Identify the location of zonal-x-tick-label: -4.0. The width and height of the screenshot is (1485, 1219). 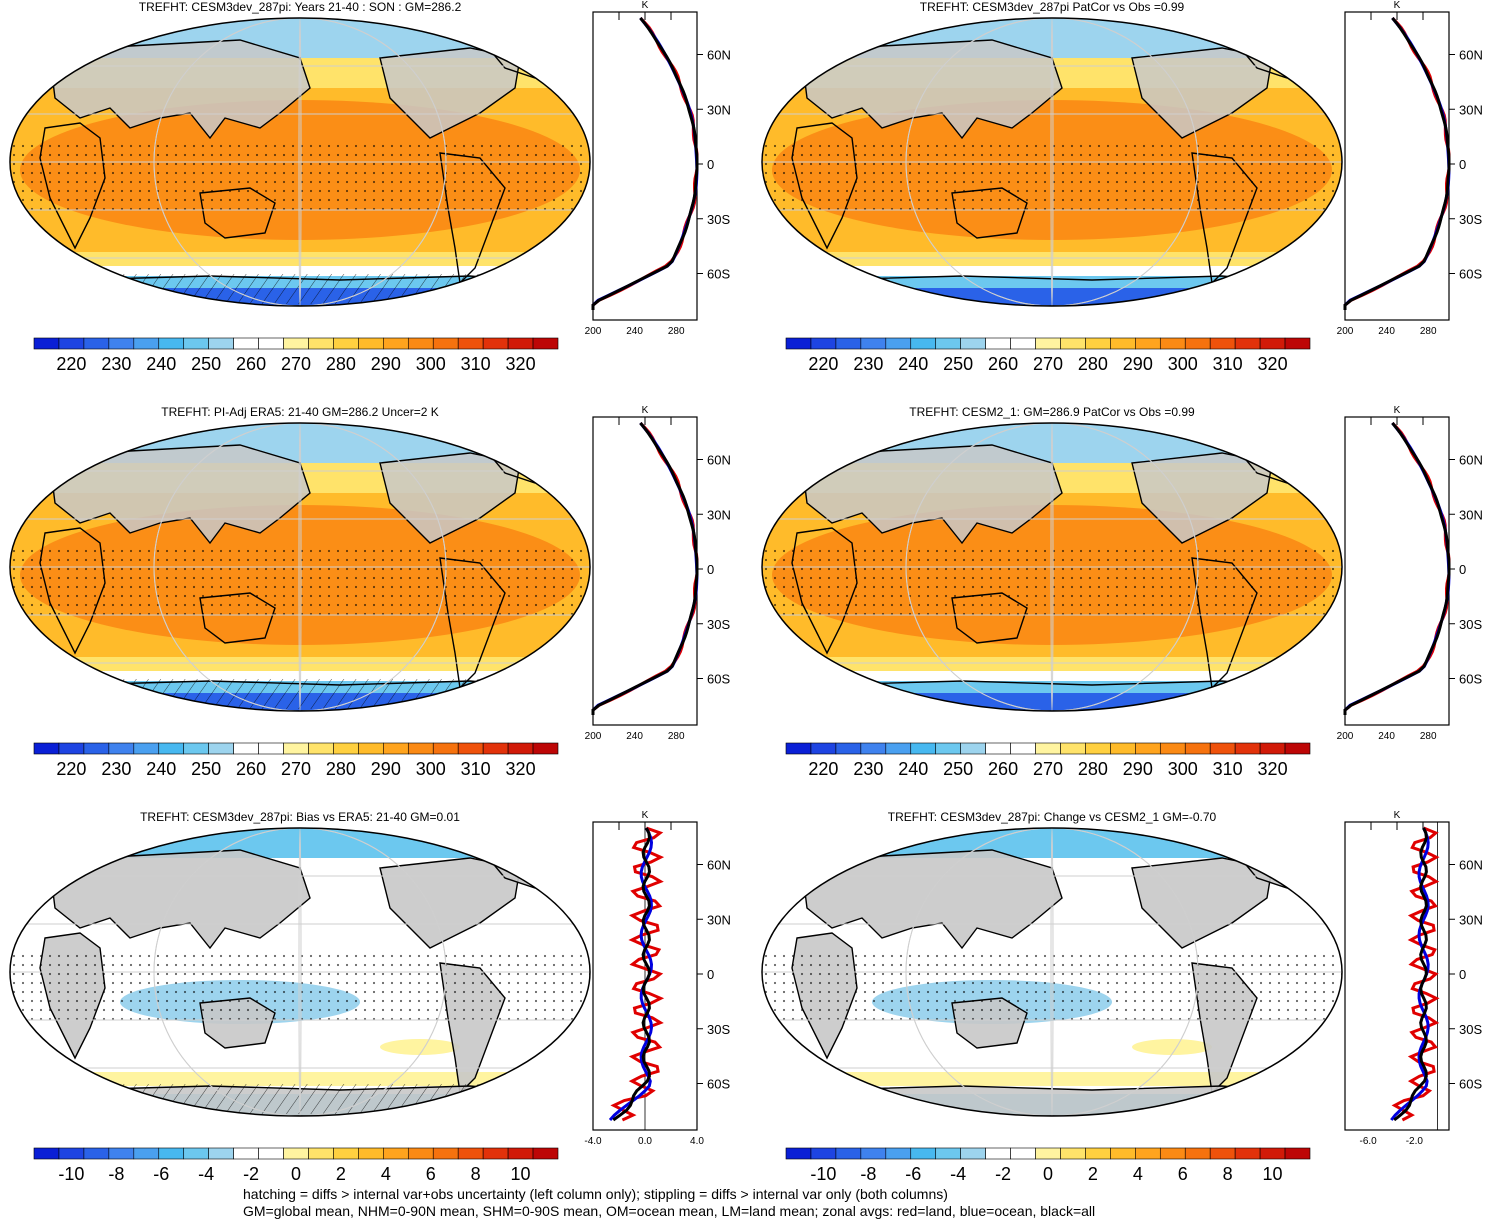
(593, 1141).